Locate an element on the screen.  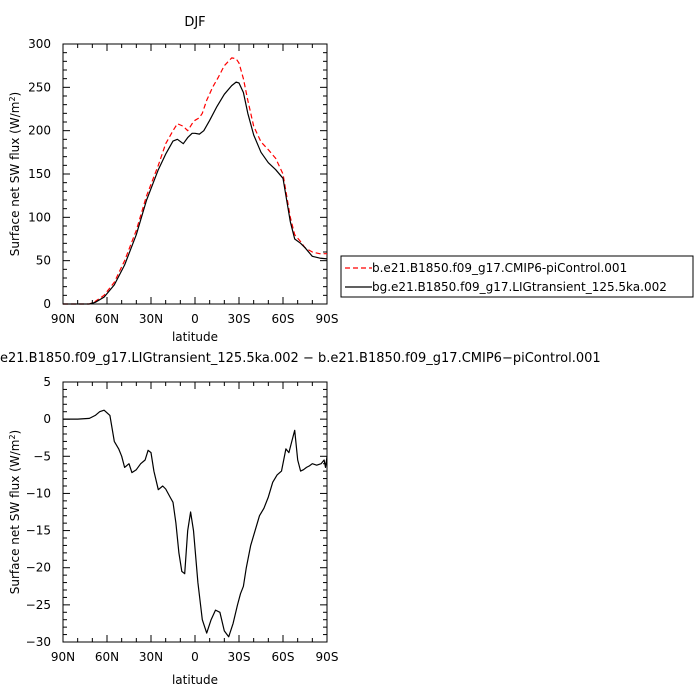
top-x-tick-labels: 90N 60N 30N 0 30S 60S 90S is located at coordinates (195, 319).